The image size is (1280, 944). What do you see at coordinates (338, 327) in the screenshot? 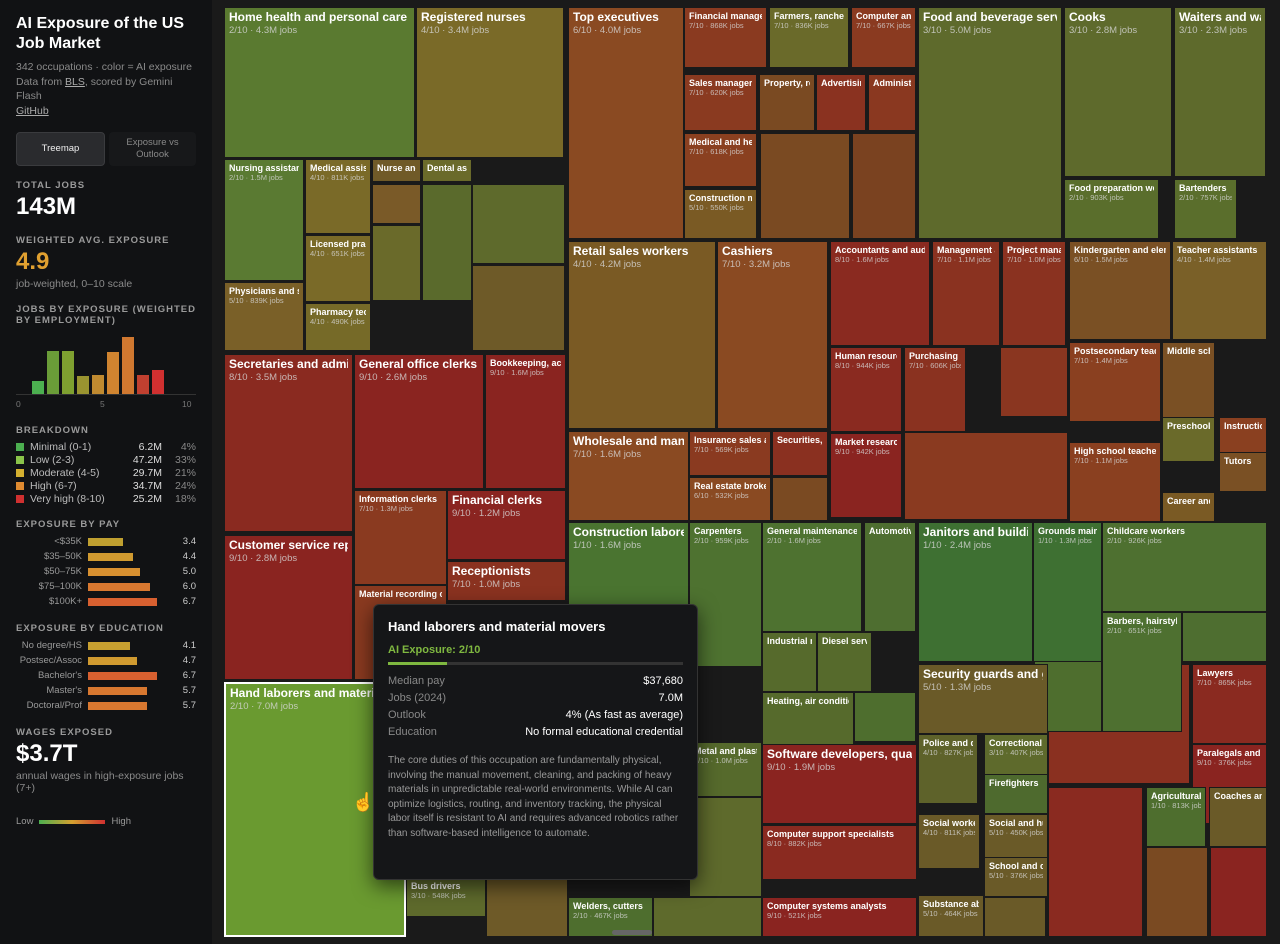
I see `treemap-cell: Pharmacy technicians4/10 · 490K jobs` at bounding box center [338, 327].